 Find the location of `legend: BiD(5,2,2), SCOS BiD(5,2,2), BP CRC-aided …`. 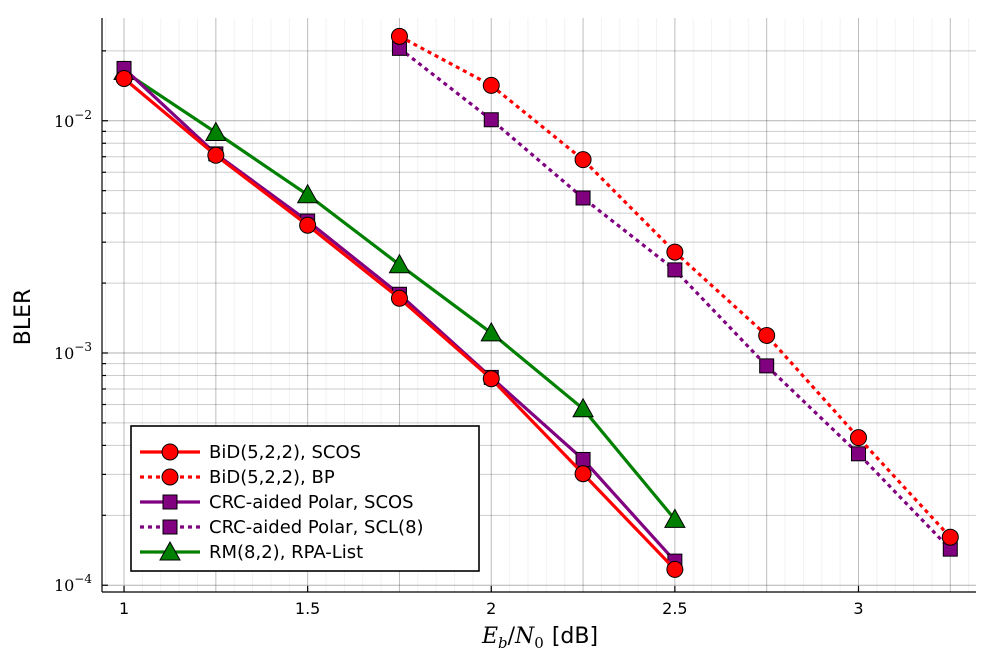

legend: BiD(5,2,2), SCOS BiD(5,2,2), BP CRC-aided … is located at coordinates (305, 498).